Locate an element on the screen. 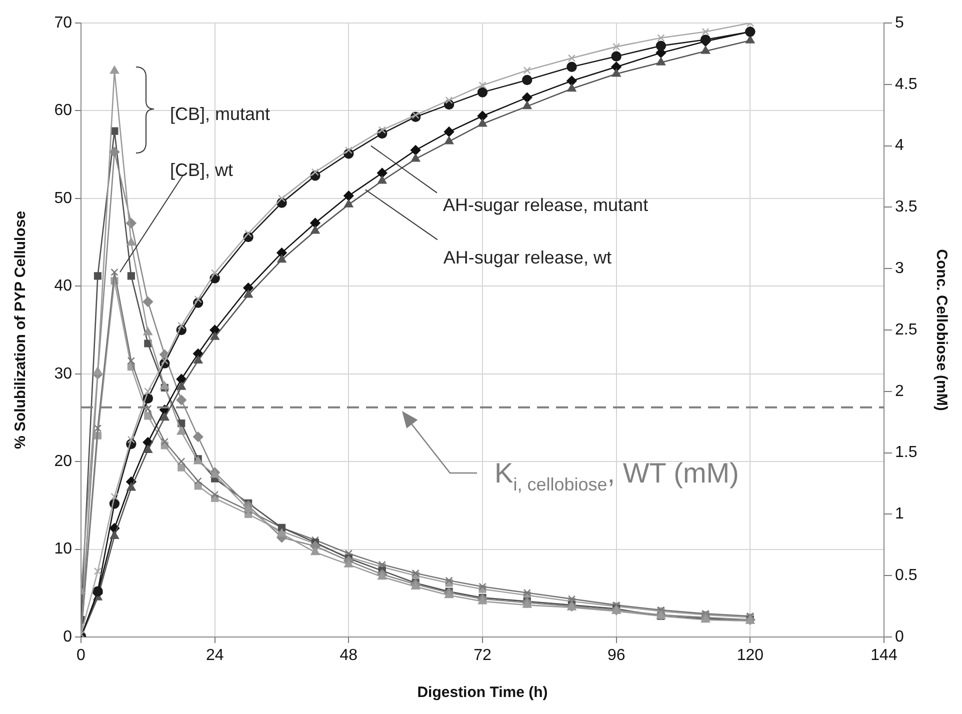 The image size is (962, 714). annotation: [CB], mutant is located at coordinates (220, 114).